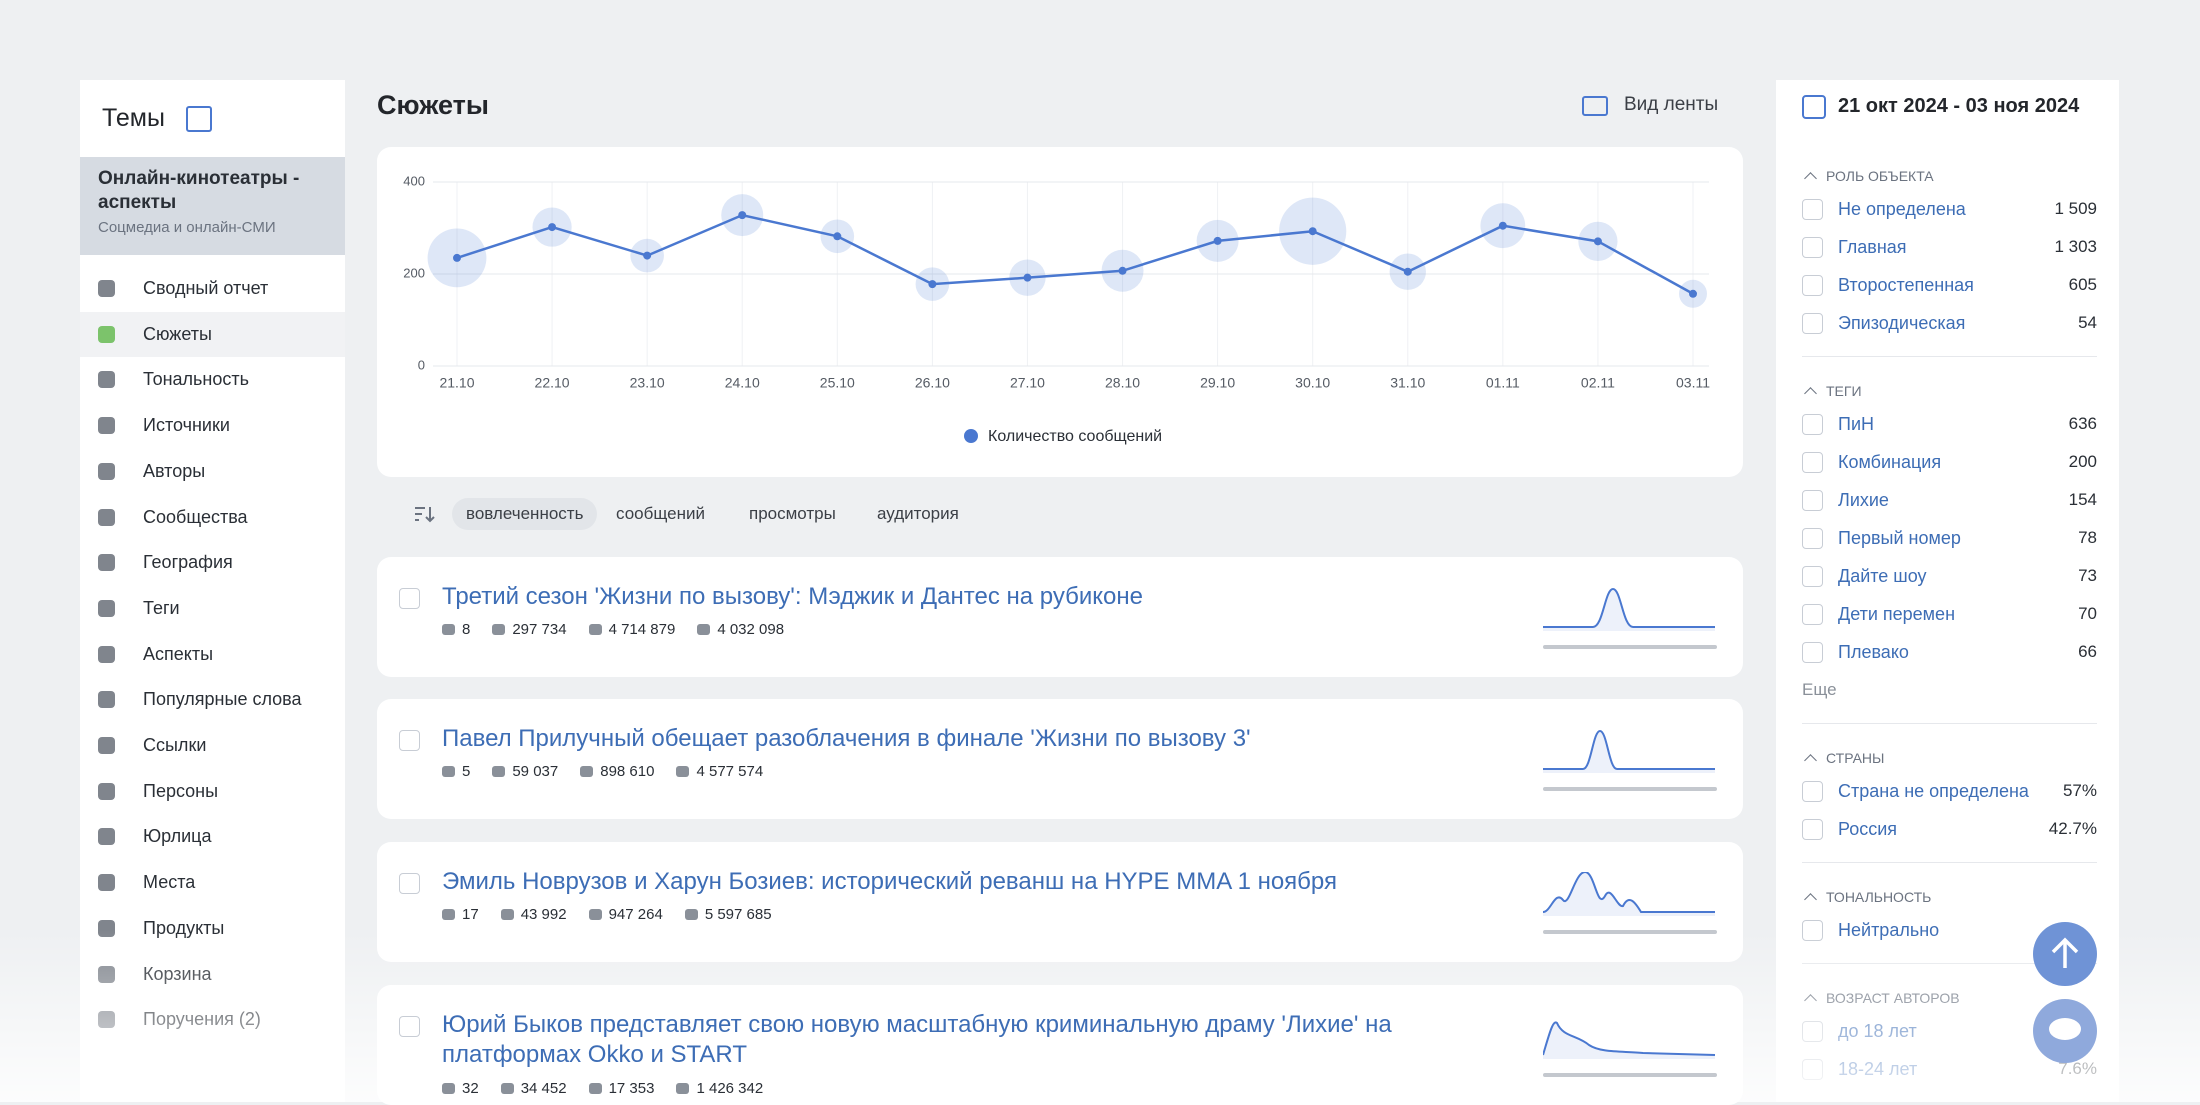 This screenshot has height=1105, width=2200. What do you see at coordinates (1949, 285) in the screenshot?
I see `filter-item: Второстепенная 605` at bounding box center [1949, 285].